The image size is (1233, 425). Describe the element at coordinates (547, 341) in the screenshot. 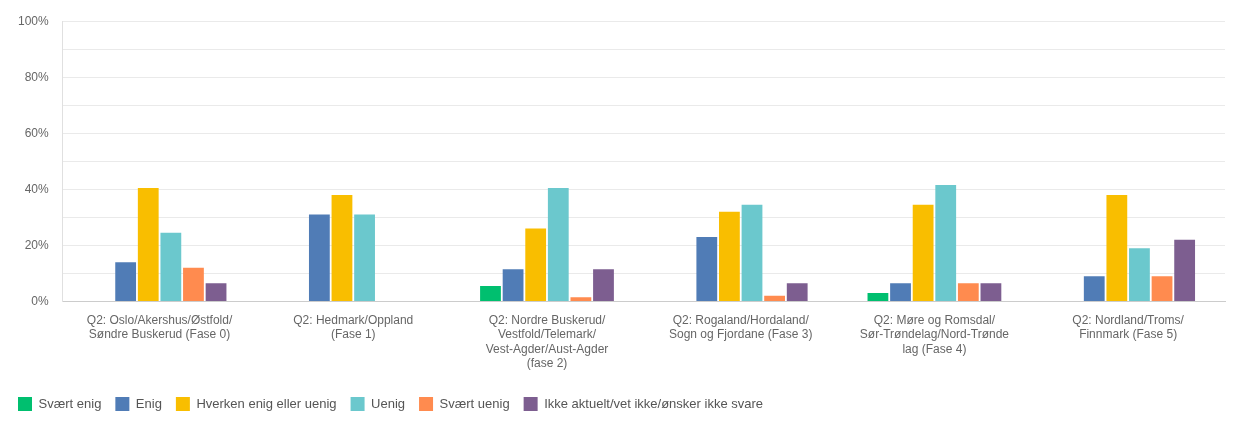

I see `x-tick-label: Q2: Nordre Buskerud/Vestfold/Telemark/Vest-Agder/Aust-Agder (fase 2)` at that location.